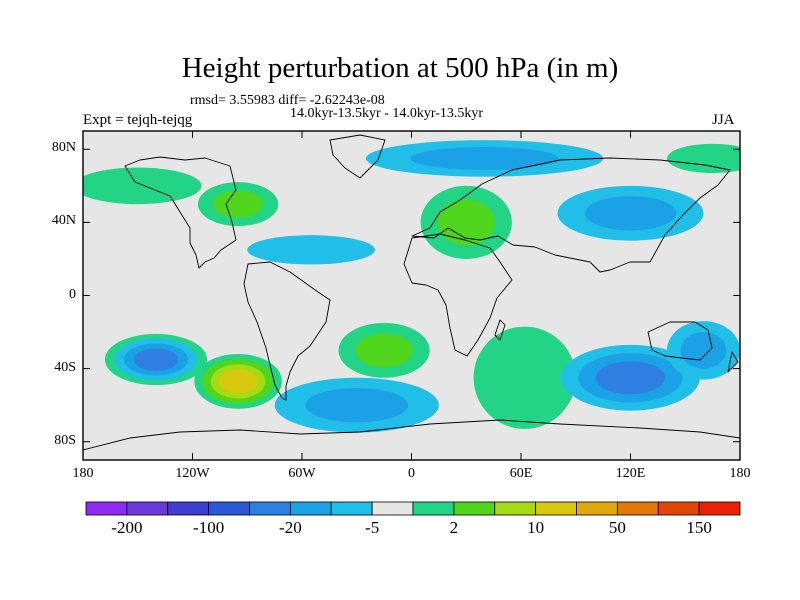 This screenshot has width=800, height=600. Describe the element at coordinates (209, 527) in the screenshot. I see `colorbar-label-1: -100` at that location.